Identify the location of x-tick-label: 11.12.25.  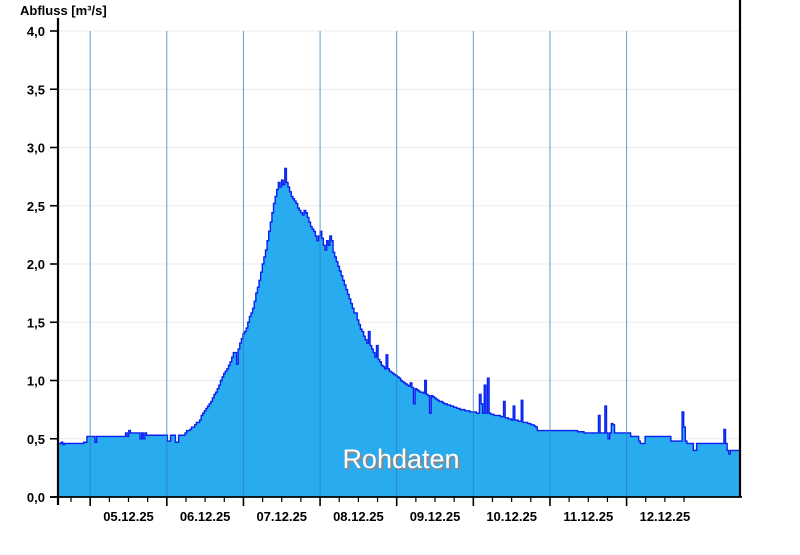
(588, 516).